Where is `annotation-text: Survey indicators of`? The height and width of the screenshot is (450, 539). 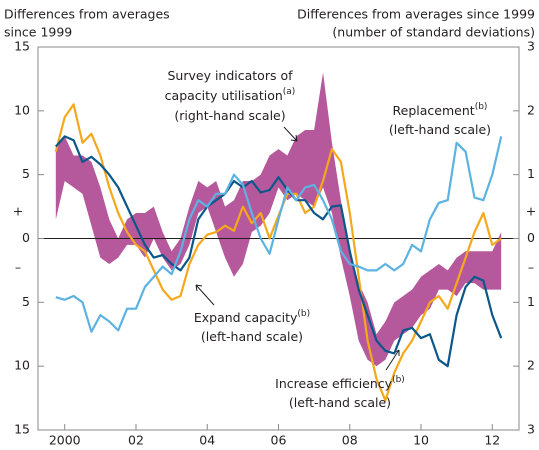 annotation-text: Survey indicators of is located at coordinates (230, 75).